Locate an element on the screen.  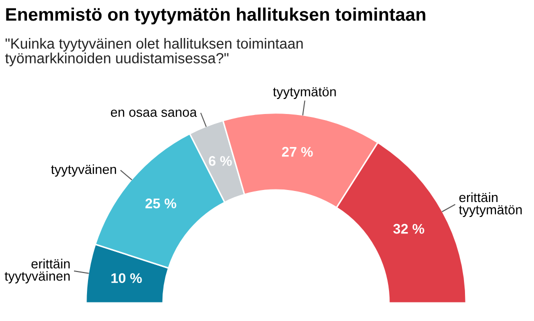
slice-label: tyytymätön is located at coordinates (304, 93).